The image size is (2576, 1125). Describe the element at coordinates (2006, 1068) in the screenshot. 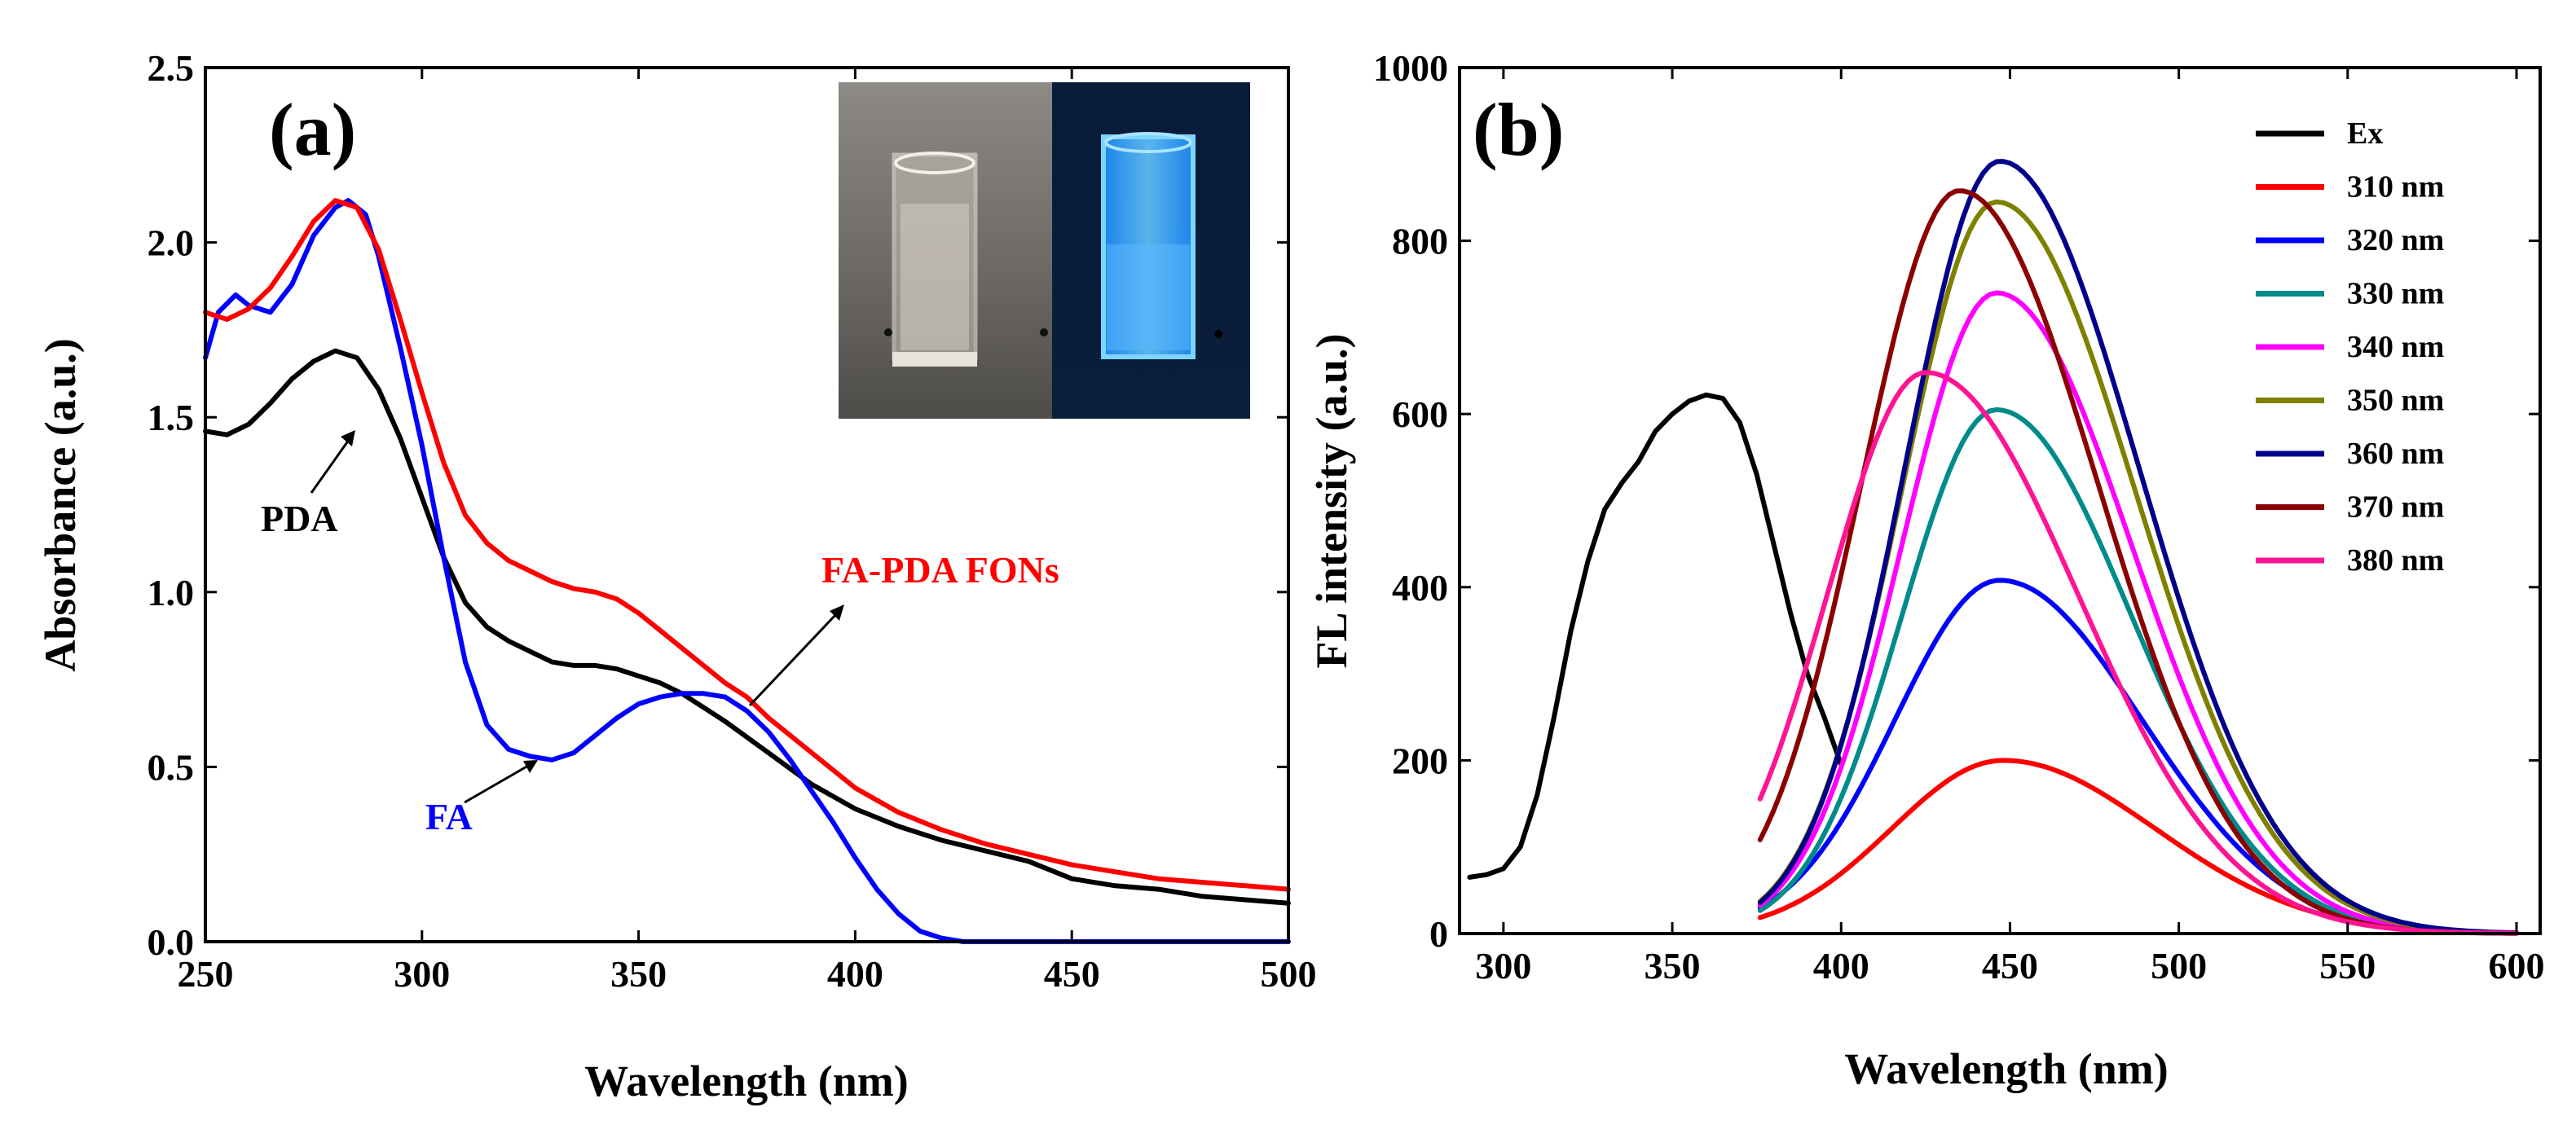

I see `panel-b-x-axis-title: Wavelength (nm)` at that location.